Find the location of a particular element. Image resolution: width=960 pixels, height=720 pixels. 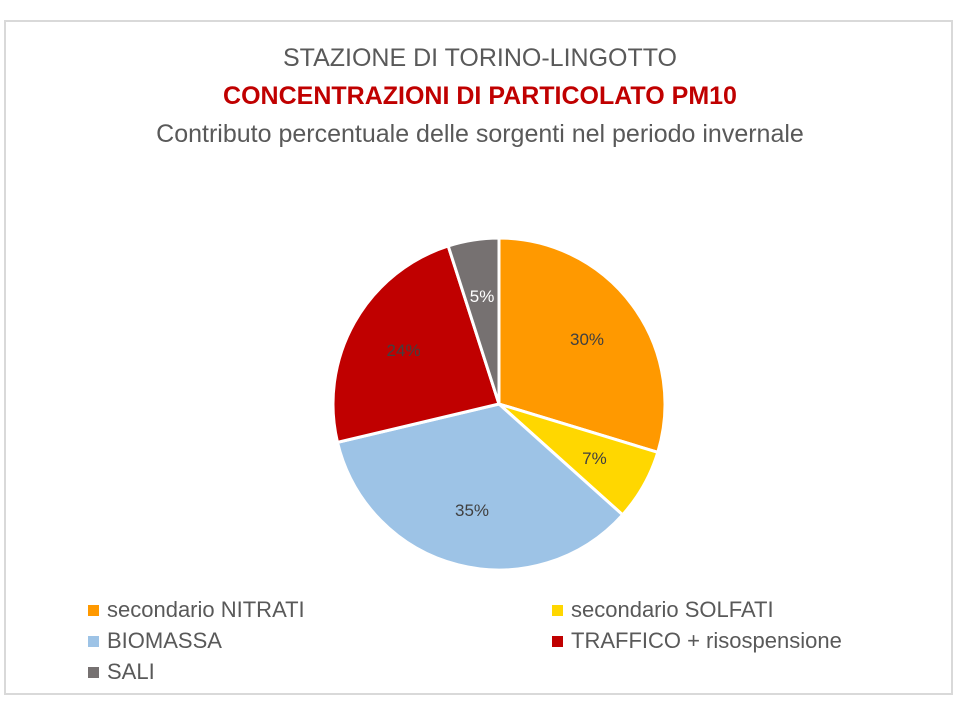

data-label-1: 7% is located at coordinates (594, 458).